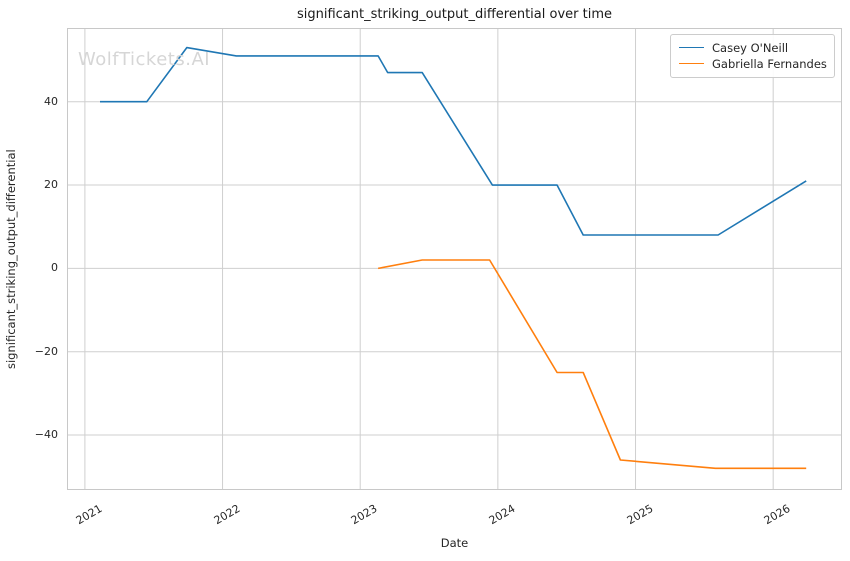  I want to click on x-tick-label: 2022, so click(227, 515).